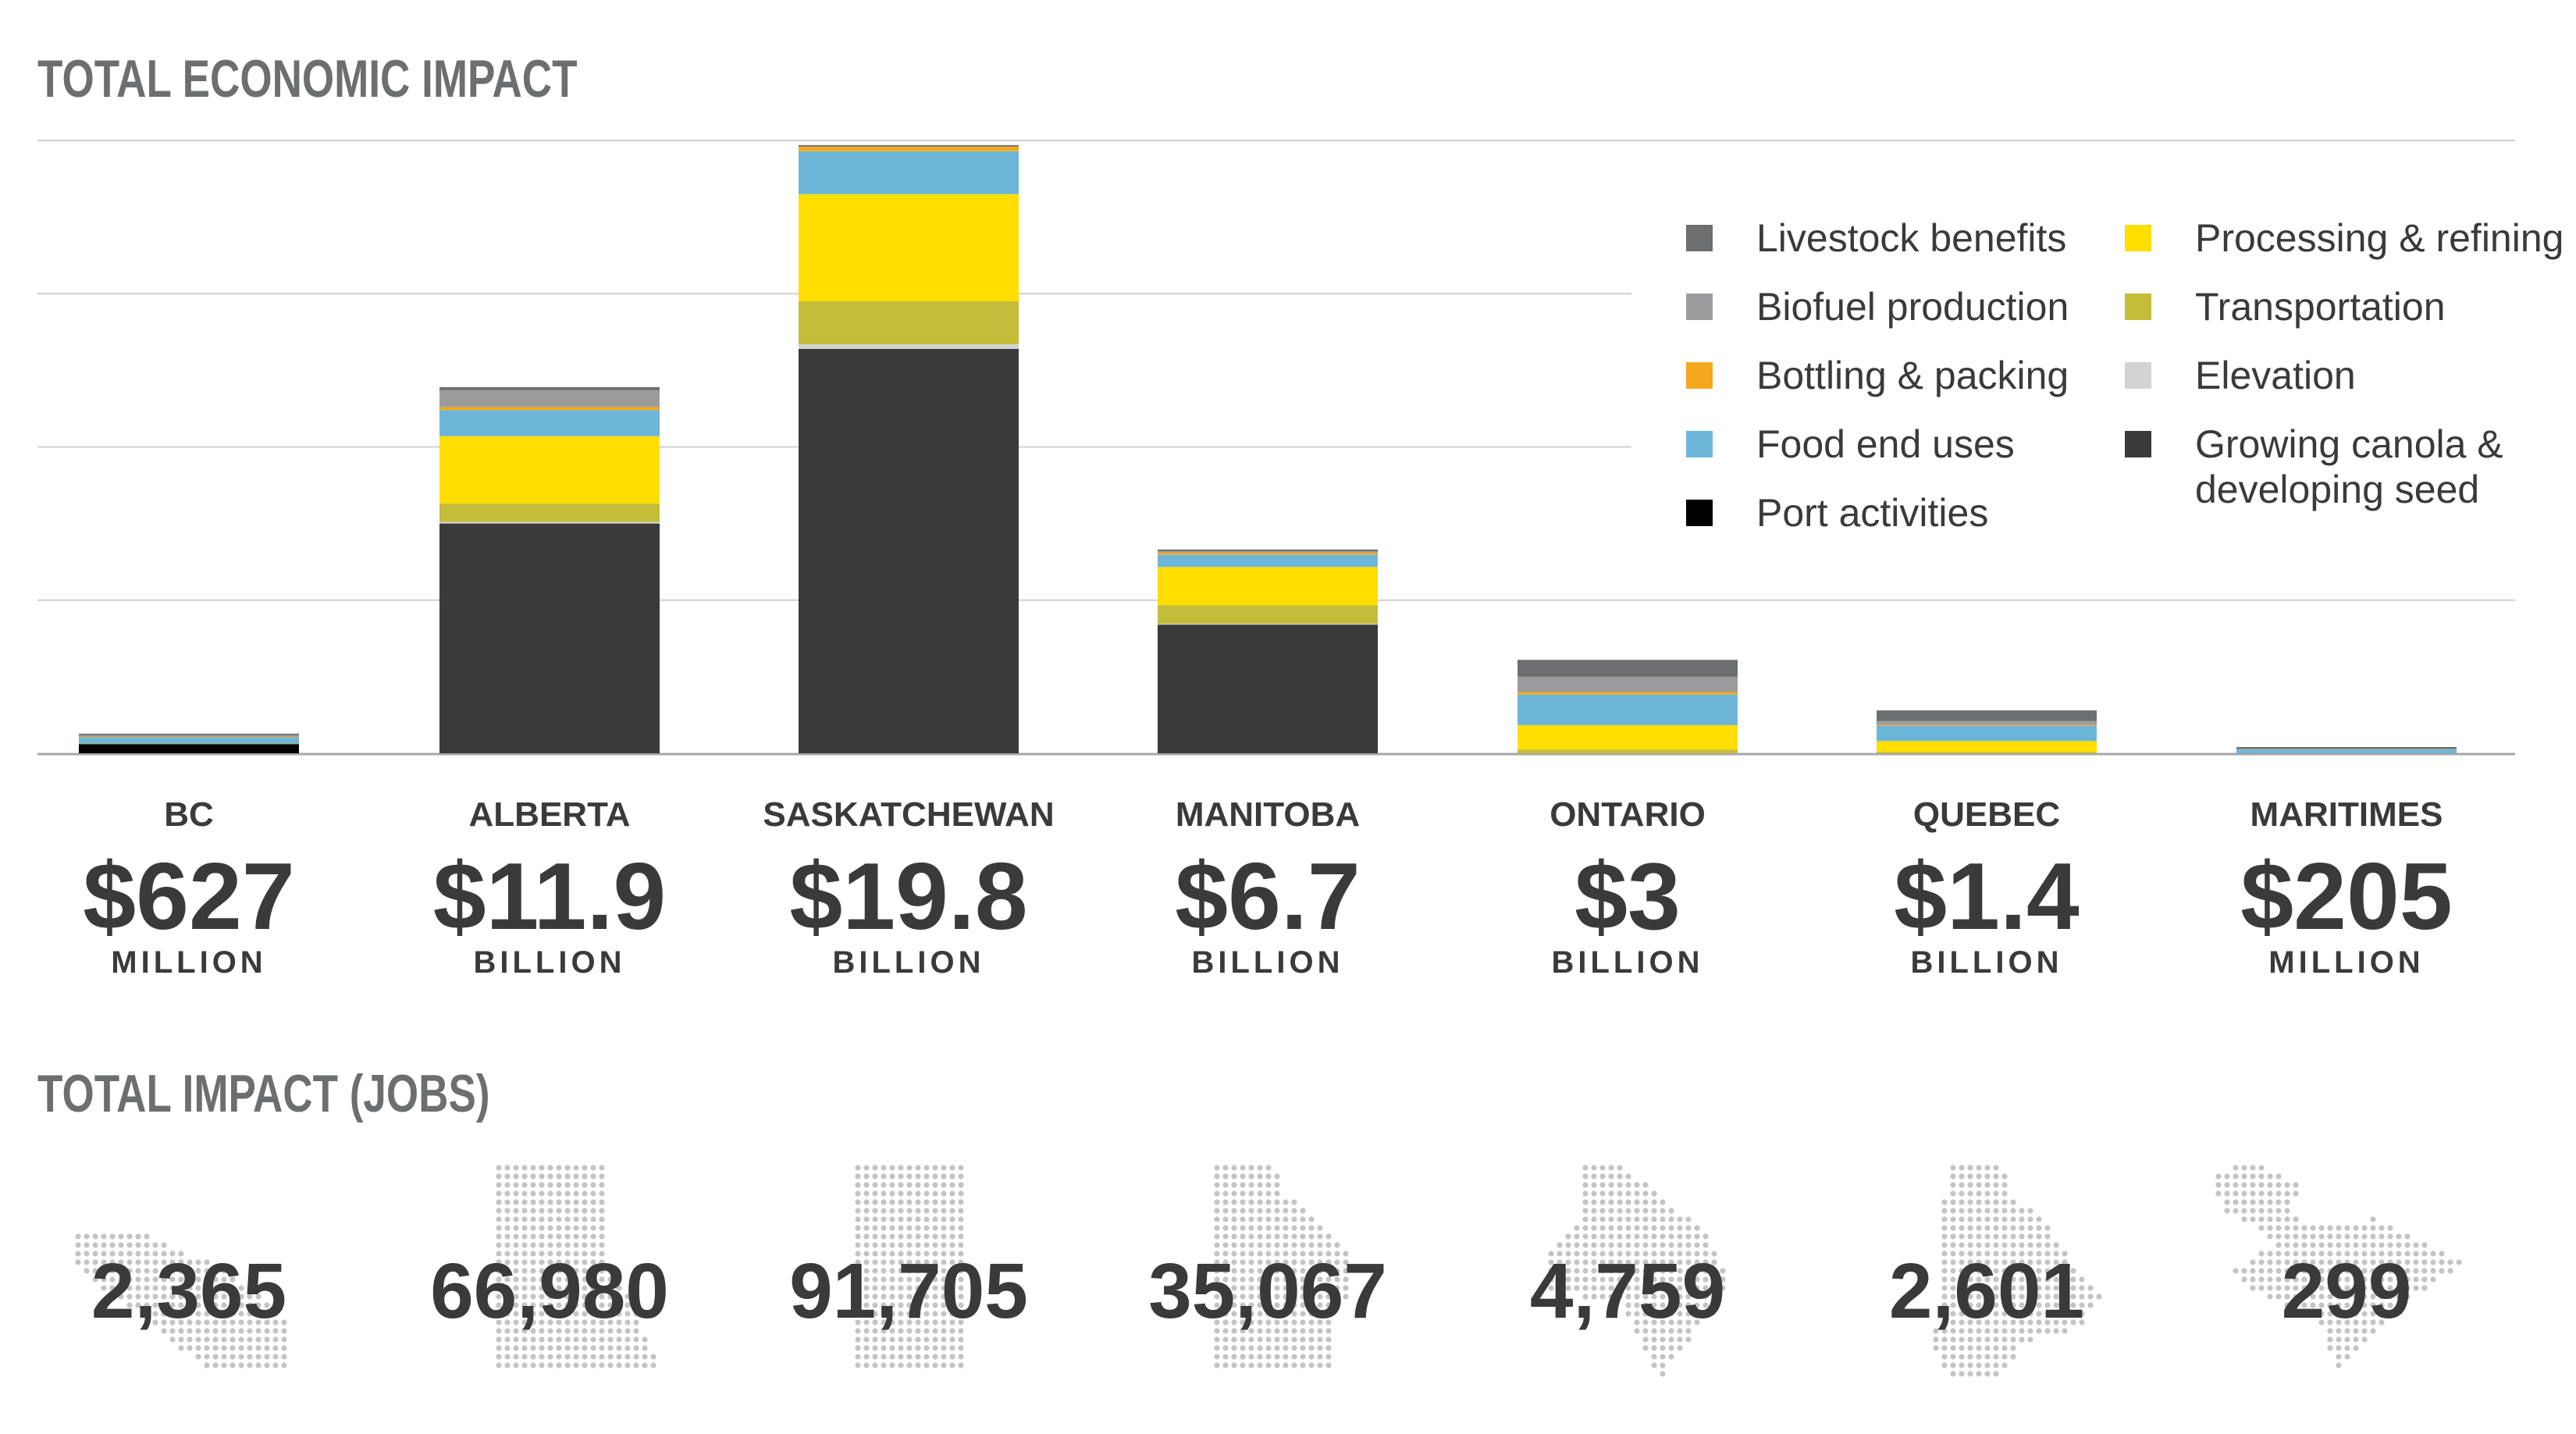 The image size is (2576, 1434). Describe the element at coordinates (1911, 238) in the screenshot. I see `legend-label-livestock-benefits: Livestock benefits` at that location.